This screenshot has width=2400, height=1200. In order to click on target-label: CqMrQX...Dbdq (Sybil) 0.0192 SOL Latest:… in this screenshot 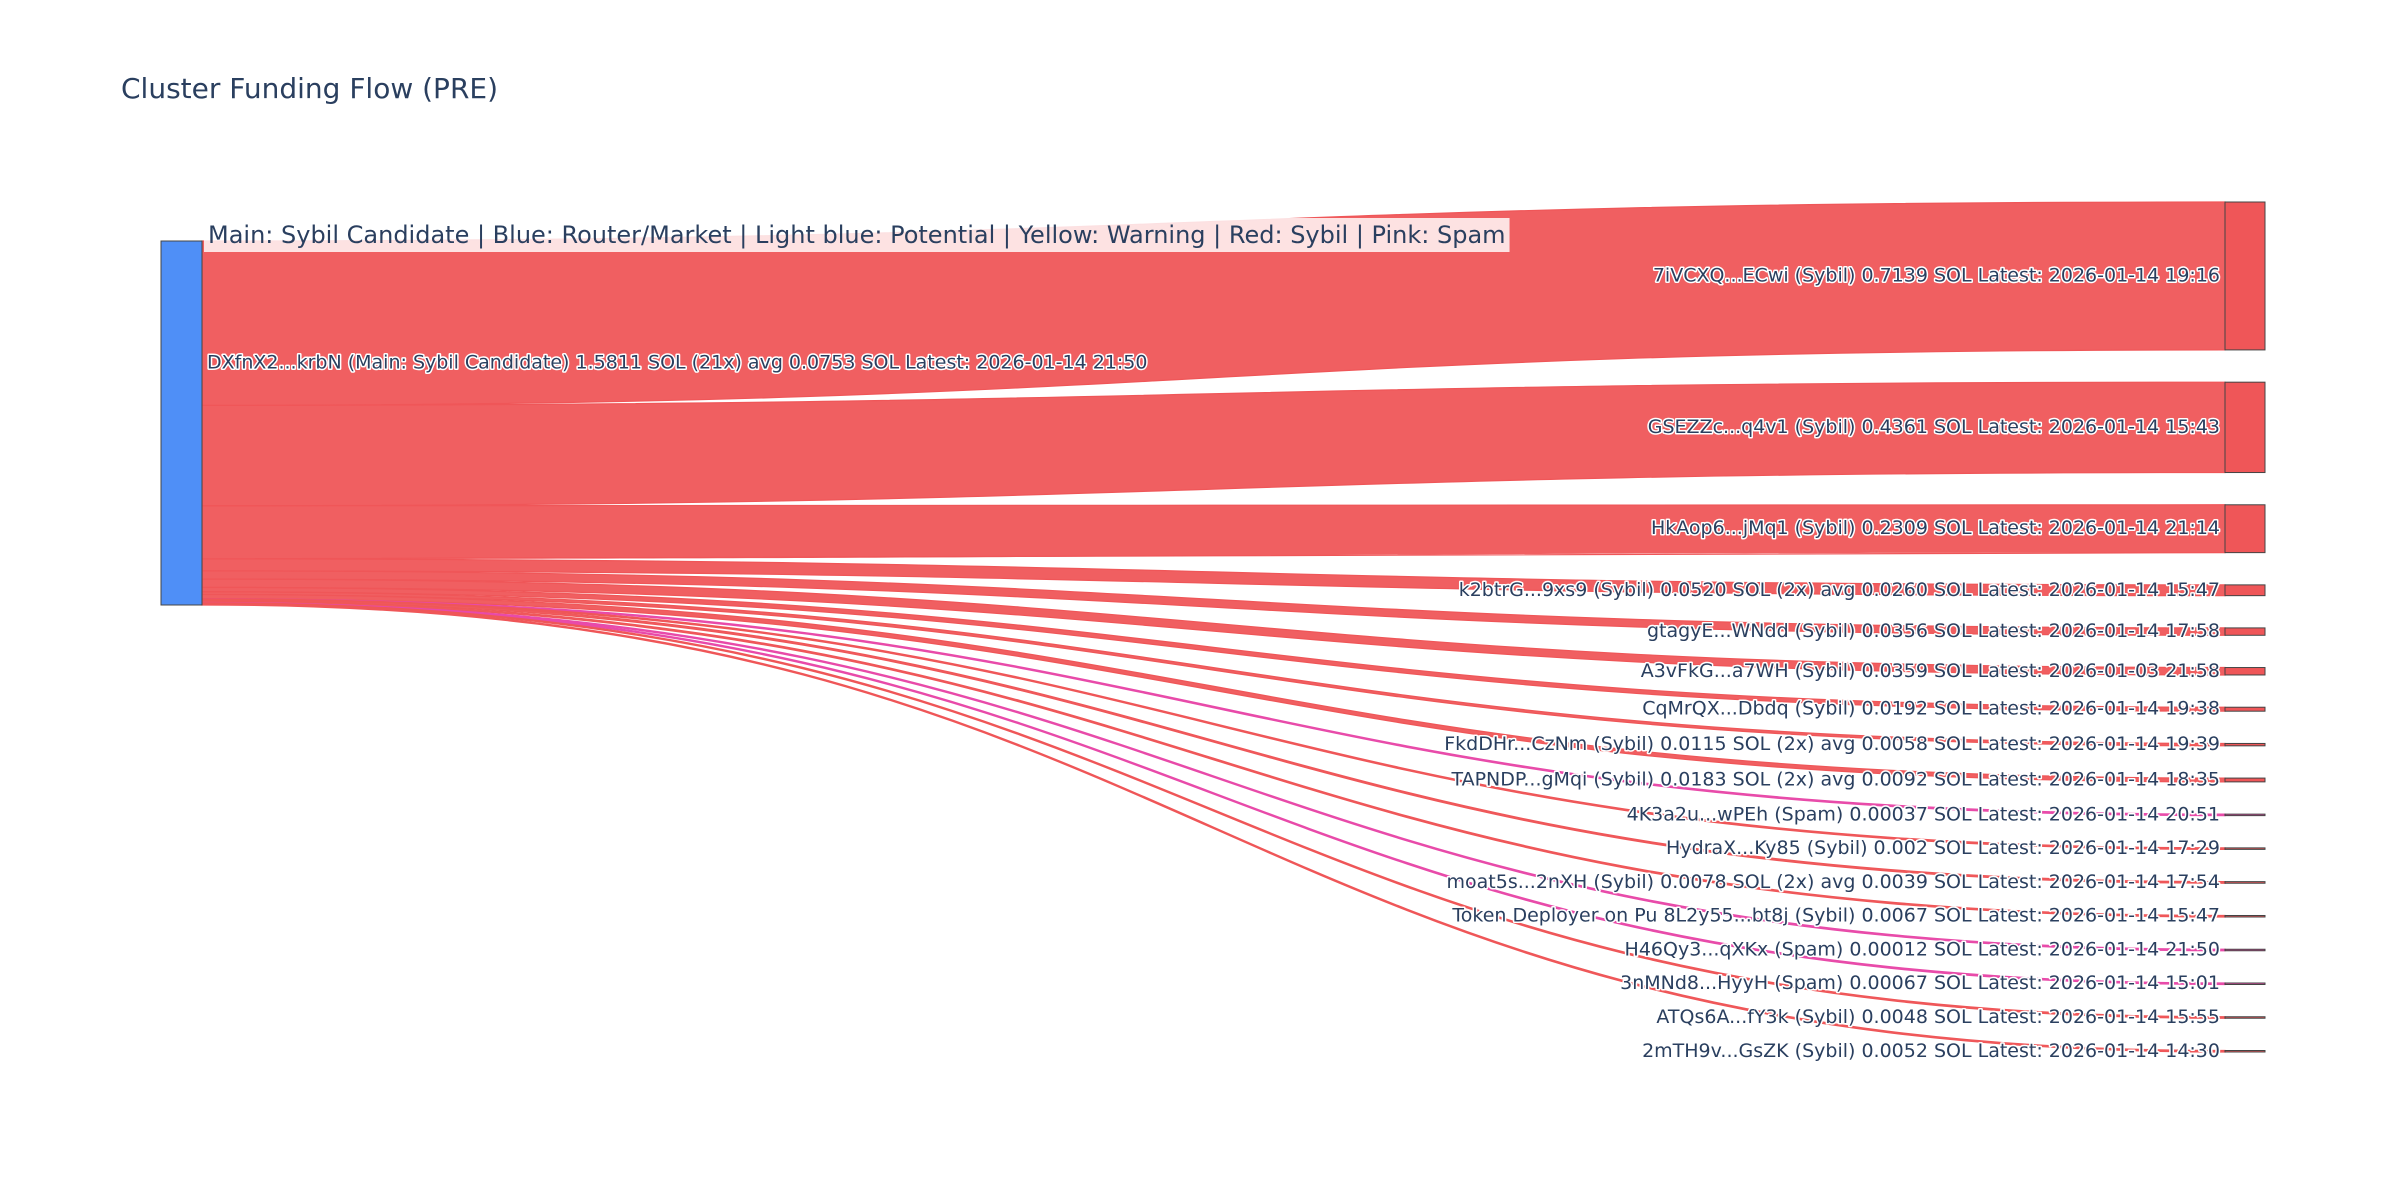, I will do `click(1931, 709)`.